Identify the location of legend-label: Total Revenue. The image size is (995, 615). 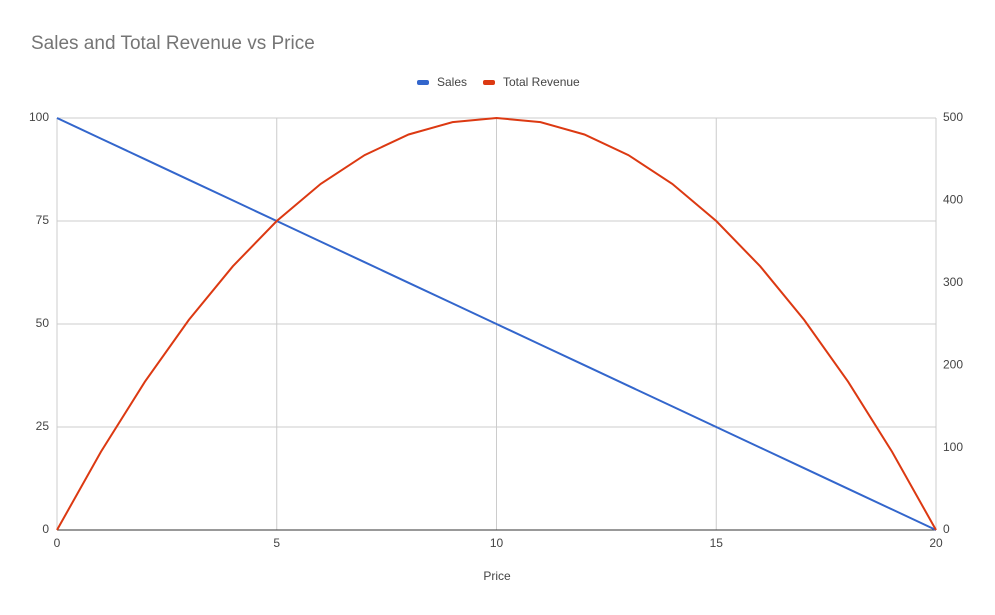
(541, 82).